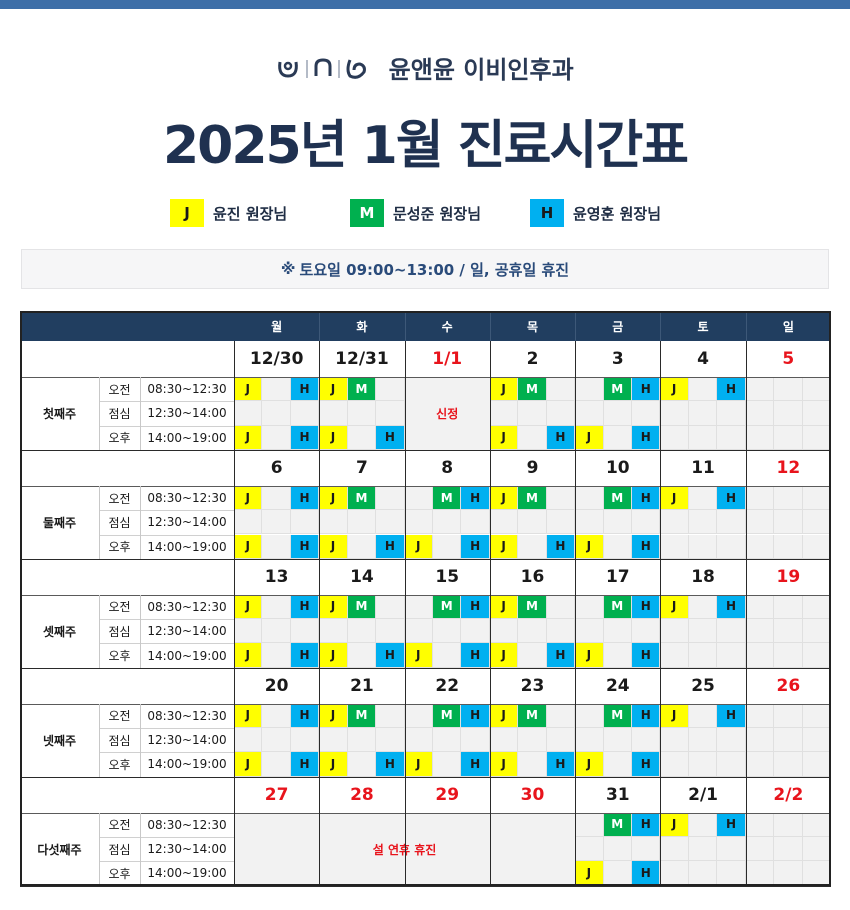 This screenshot has width=850, height=910. What do you see at coordinates (617, 467) in the screenshot?
I see `date-label: 10` at bounding box center [617, 467].